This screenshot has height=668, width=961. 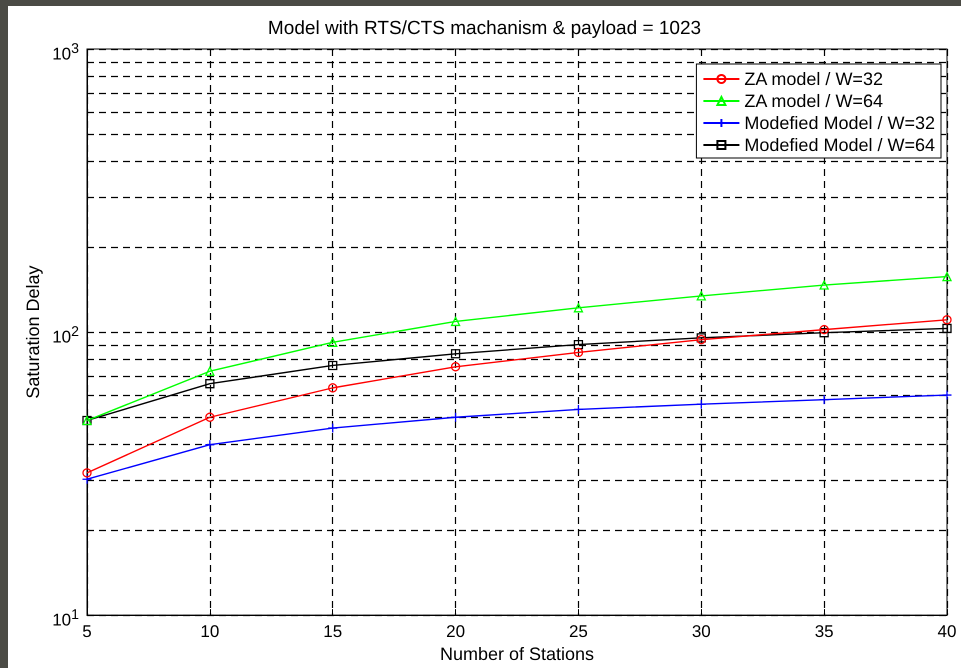 What do you see at coordinates (947, 632) in the screenshot?
I see `x-tick-label: 40` at bounding box center [947, 632].